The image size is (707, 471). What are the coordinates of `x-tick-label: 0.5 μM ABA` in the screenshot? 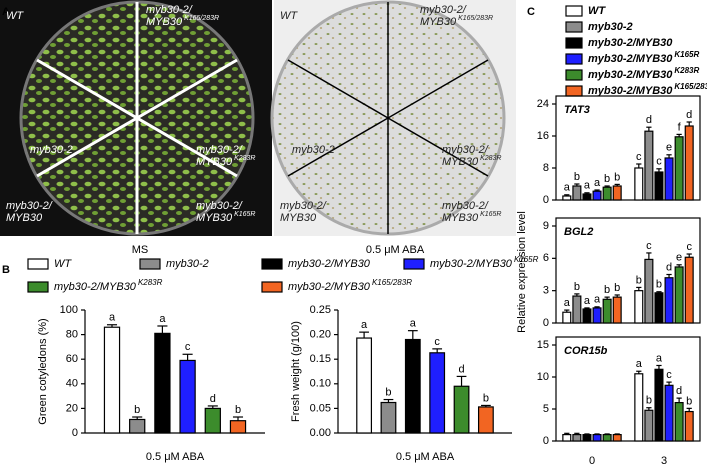 It's located at (425, 457).